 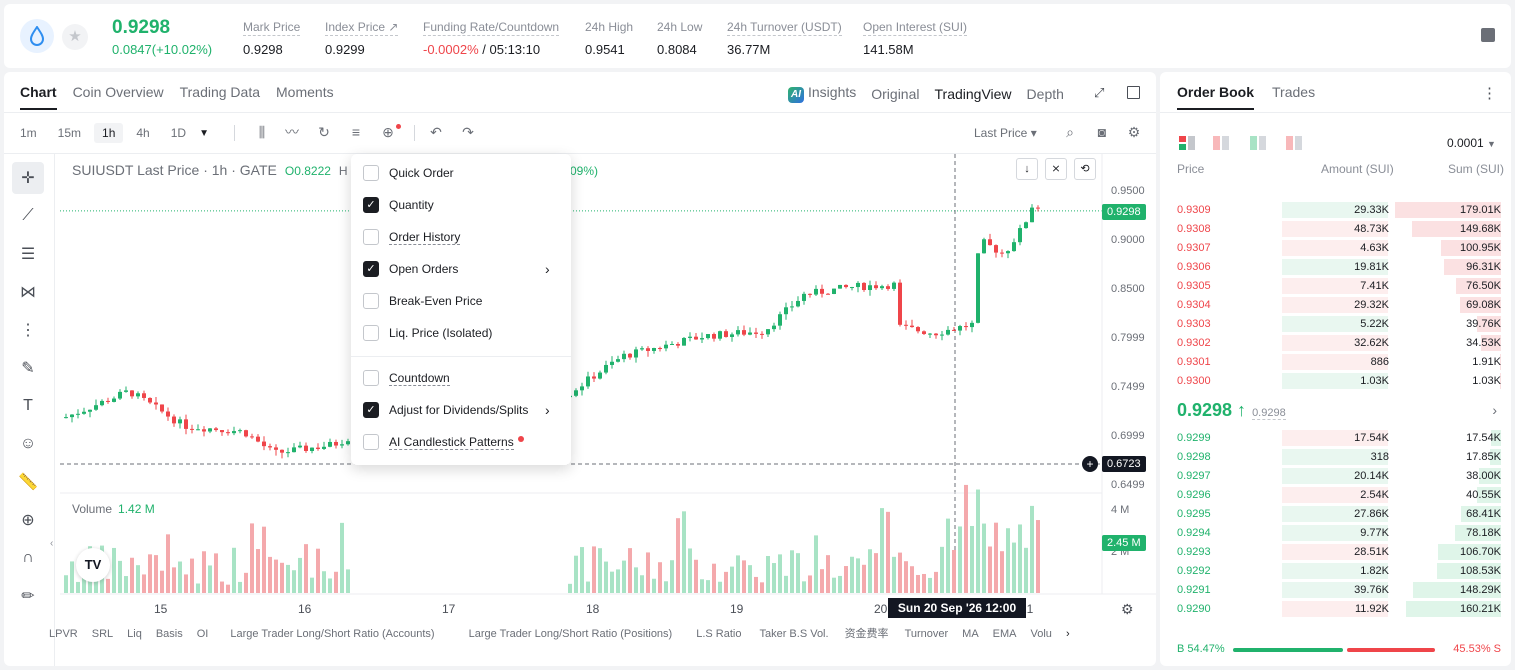 I want to click on crosshair-icon: ✛, so click(x=28, y=178).